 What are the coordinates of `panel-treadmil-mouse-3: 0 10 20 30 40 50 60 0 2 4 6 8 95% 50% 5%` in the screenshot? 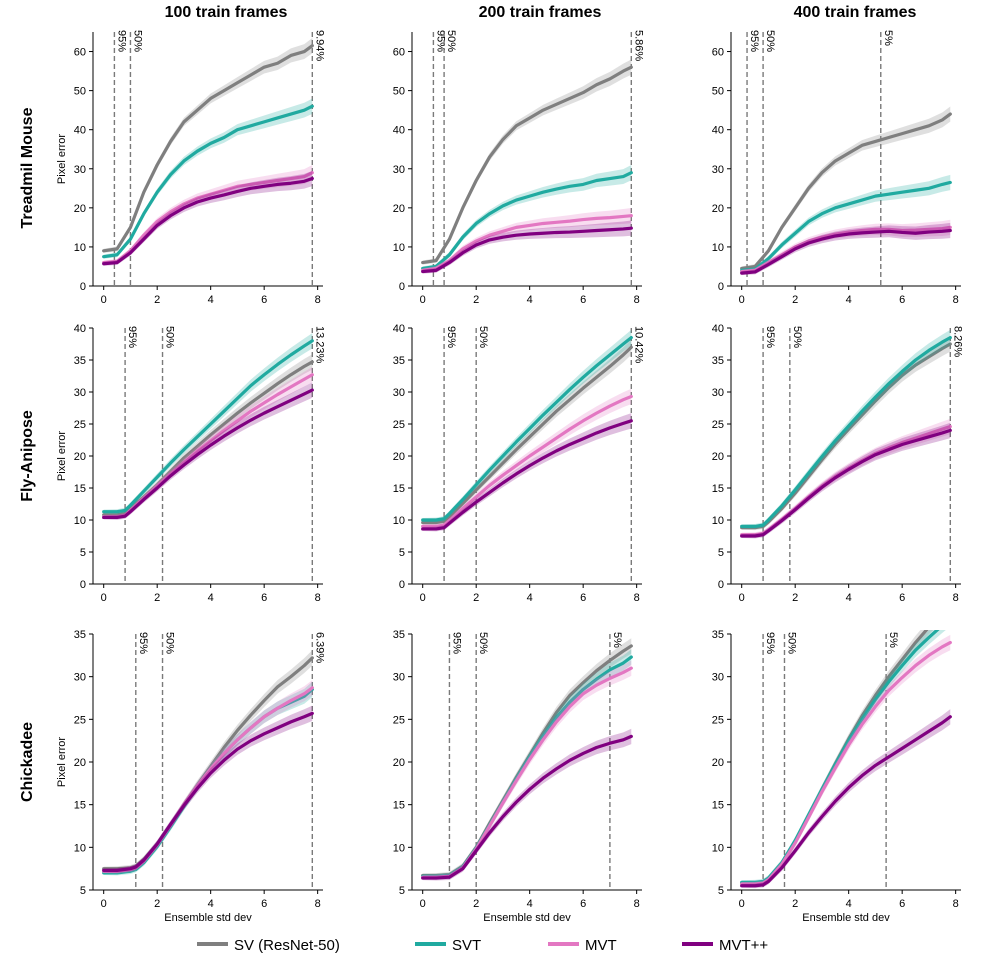 It's located at (836, 168).